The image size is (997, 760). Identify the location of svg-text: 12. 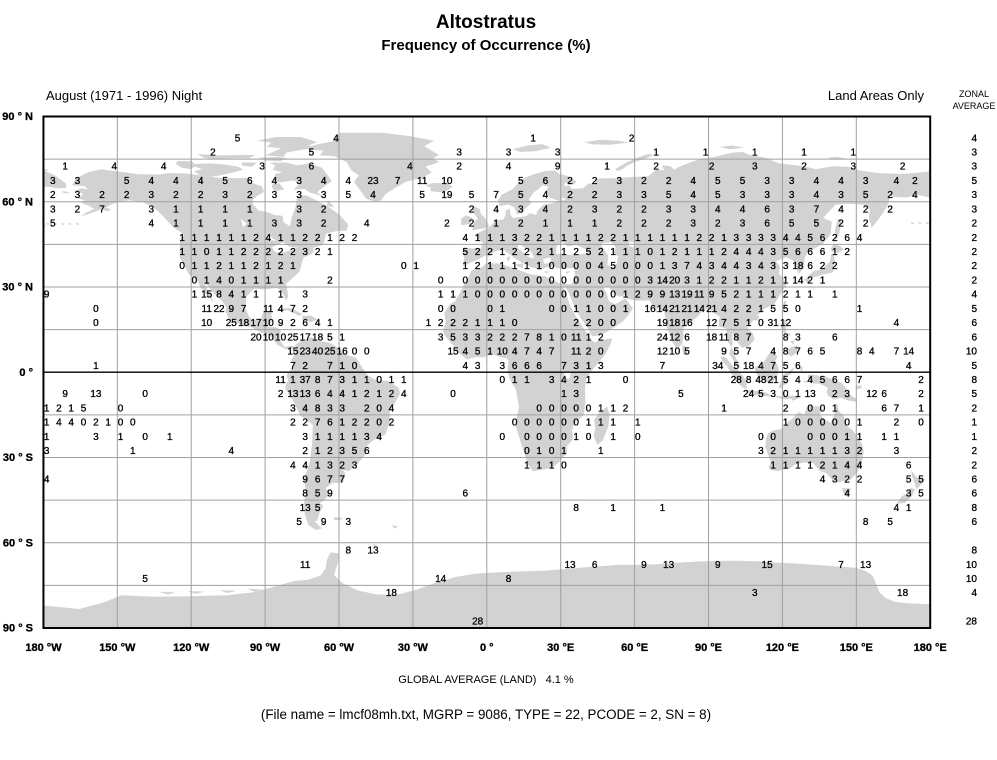
(663, 352).